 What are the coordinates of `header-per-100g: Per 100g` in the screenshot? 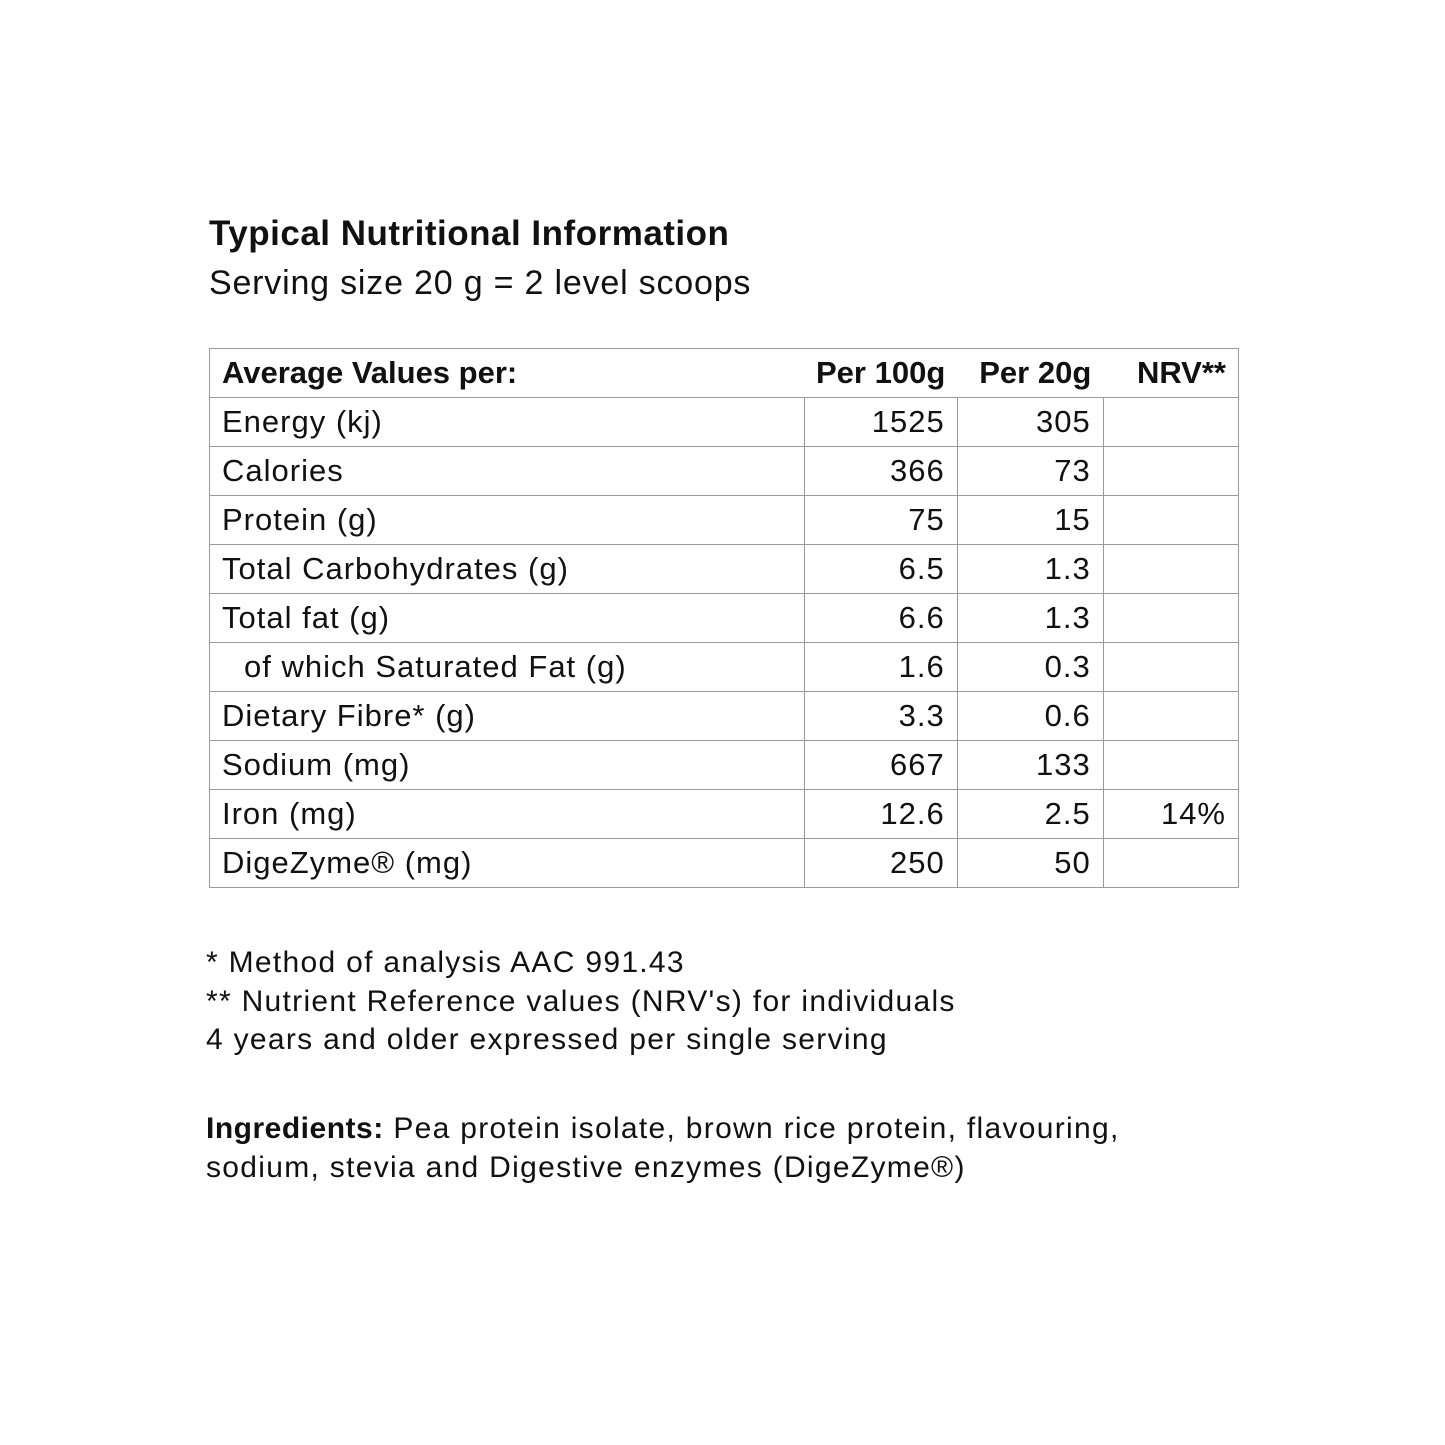 It's located at (881, 373).